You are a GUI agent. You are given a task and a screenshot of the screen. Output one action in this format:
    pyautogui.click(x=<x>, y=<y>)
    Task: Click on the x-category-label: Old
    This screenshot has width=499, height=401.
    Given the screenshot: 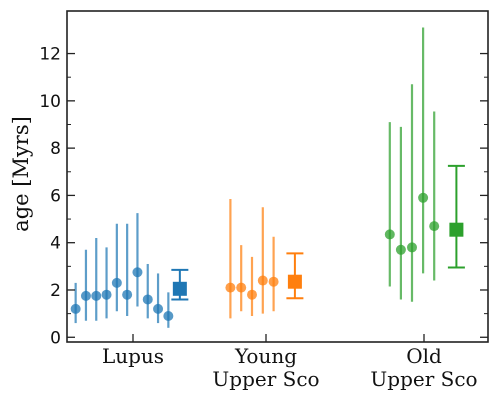 What is the action you would take?
    pyautogui.click(x=424, y=356)
    